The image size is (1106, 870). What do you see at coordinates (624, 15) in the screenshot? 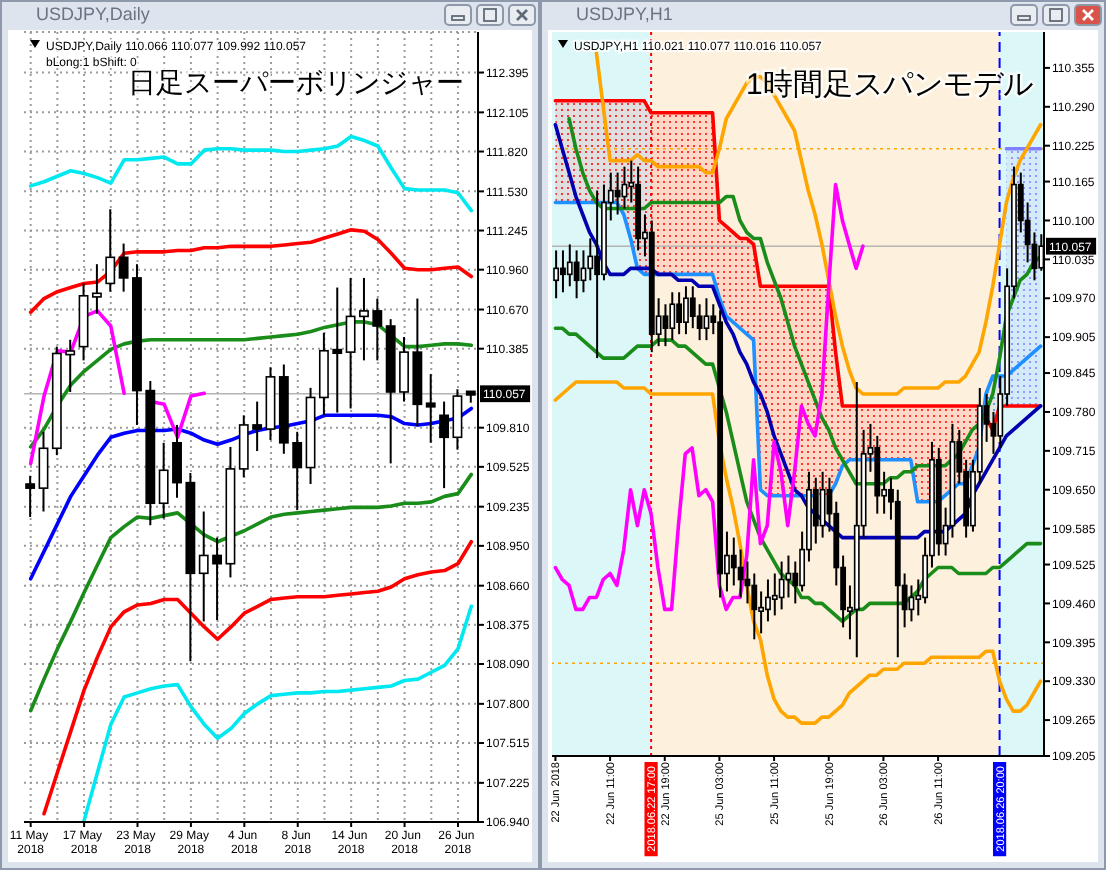
I see `chart-subtitle: USDJPY,H1` at bounding box center [624, 15].